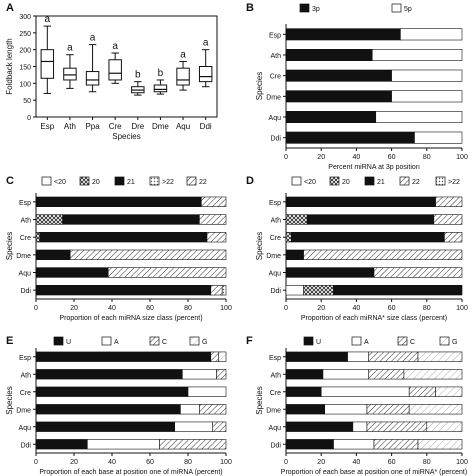 This screenshot has width=474, height=476. I want to click on category-label-b: Cre, so click(275, 77).